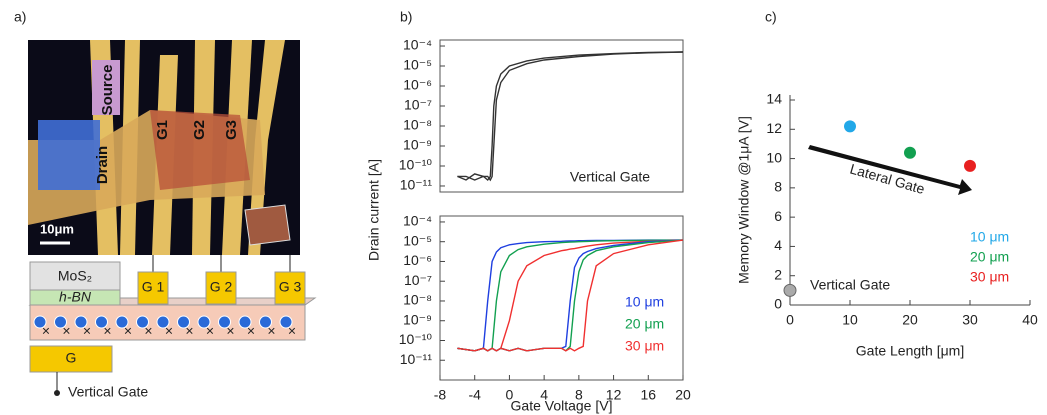 This screenshot has height=415, width=1047. What do you see at coordinates (910, 351) in the screenshot?
I see `x-axis-label: Gate Length [μm]` at bounding box center [910, 351].